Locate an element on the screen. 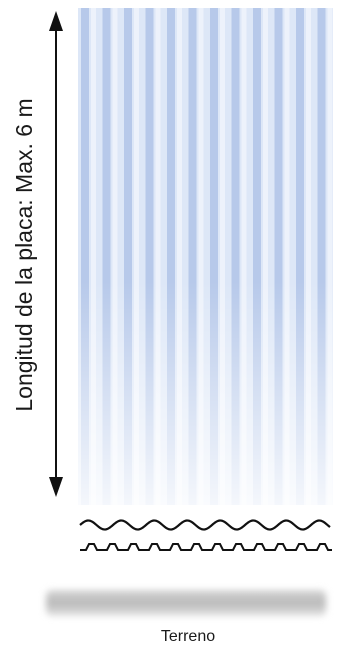 Image resolution: width=339 pixels, height=654 pixels. arrow-head-top is located at coordinates (56, 21).